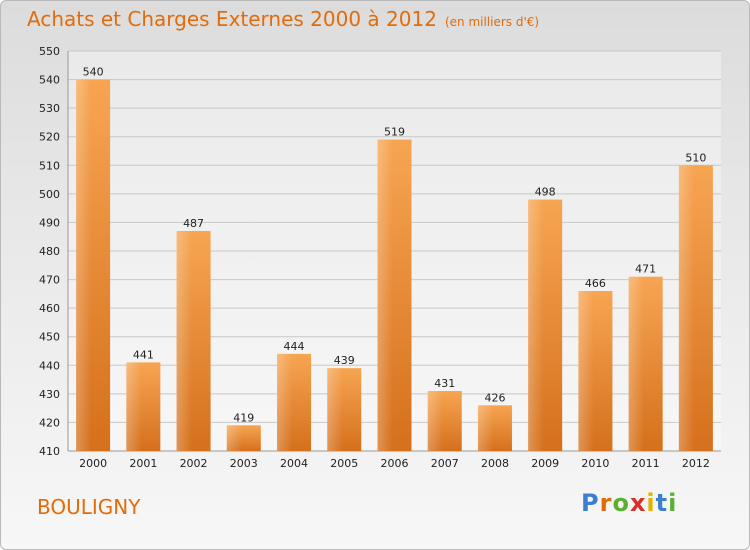  I want to click on x-tick-label: 2000, so click(93, 463).